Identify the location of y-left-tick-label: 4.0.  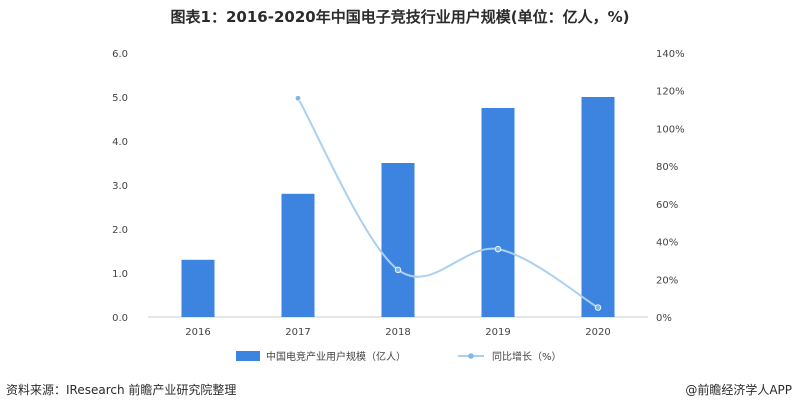
(120, 142).